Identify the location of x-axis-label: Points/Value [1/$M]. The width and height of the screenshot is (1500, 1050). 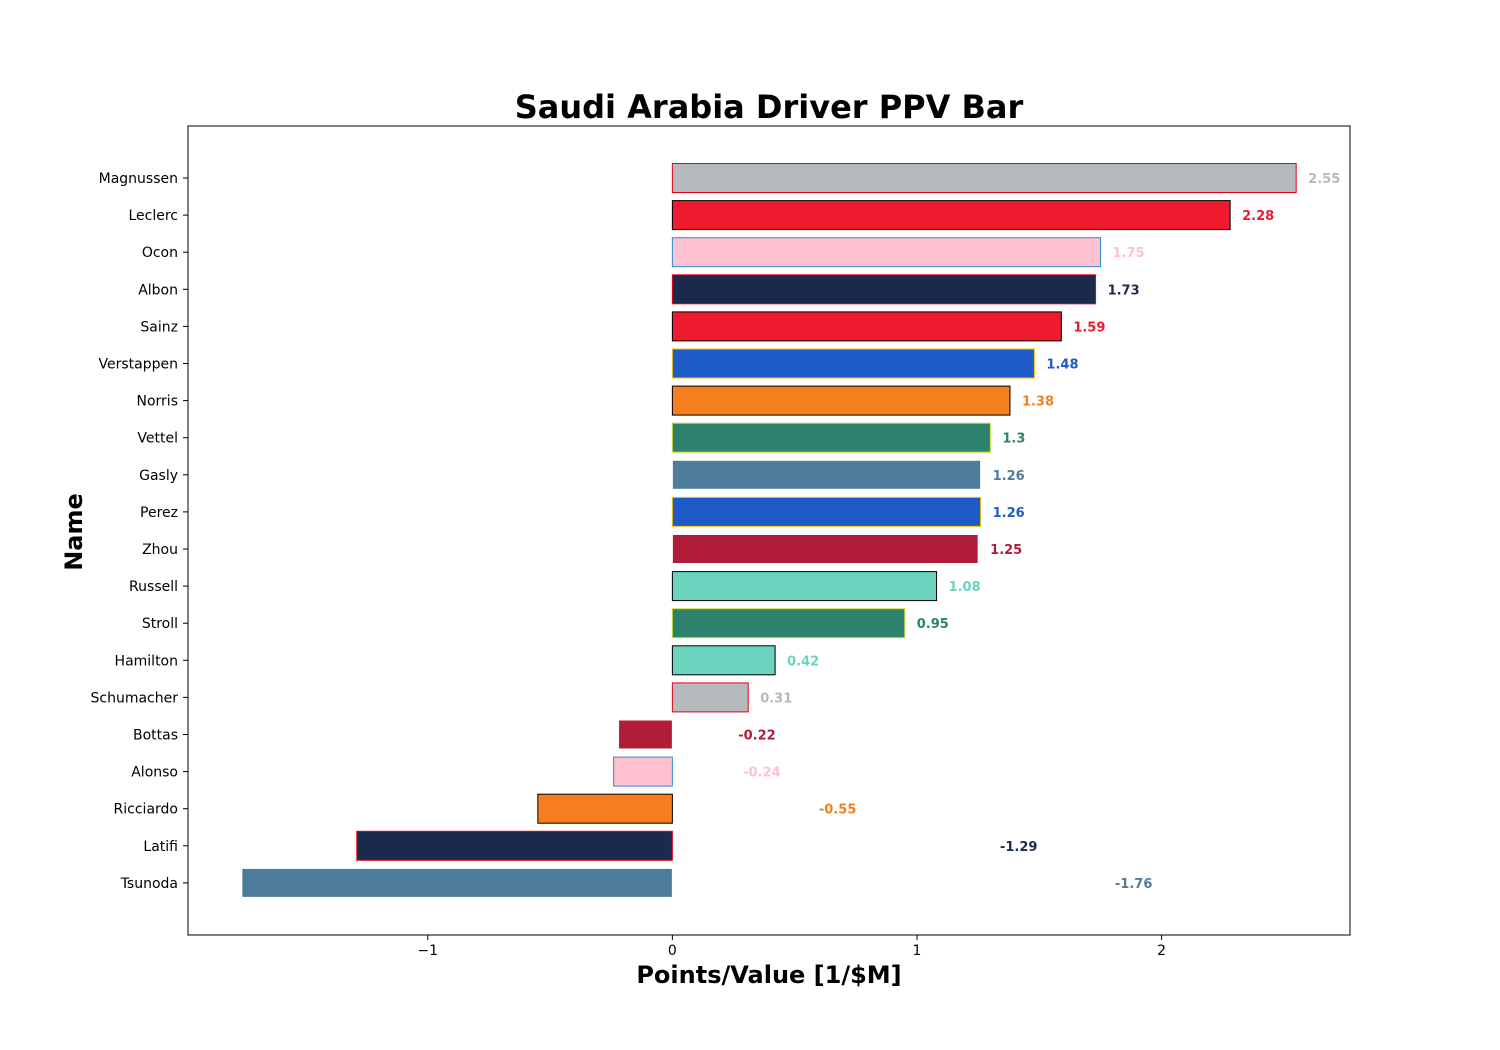
(768, 975).